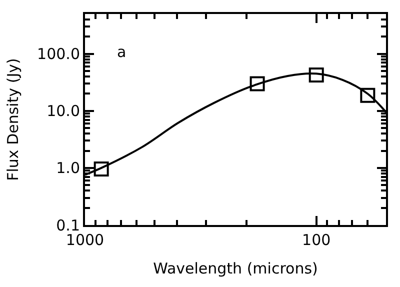  Describe the element at coordinates (316, 240) in the screenshot. I see `x-tick-label: 100` at that location.